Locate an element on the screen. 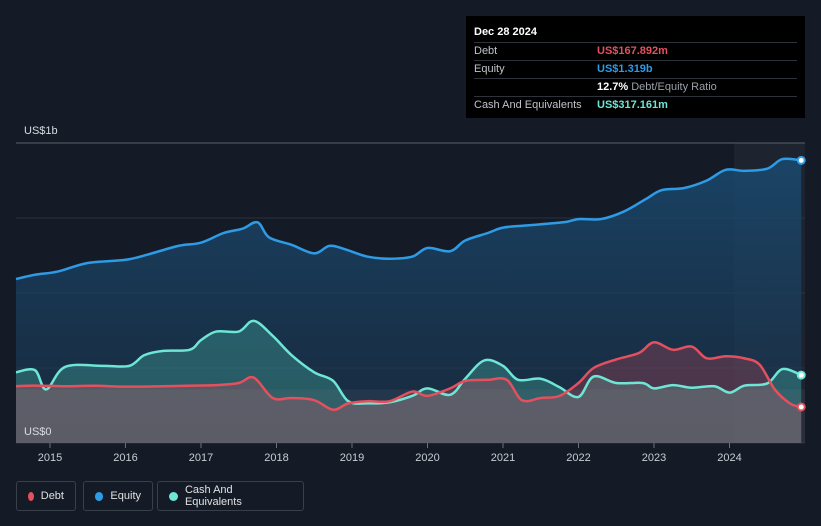 Image resolution: width=821 pixels, height=526 pixels. x-tick-label: 2023 is located at coordinates (654, 458).